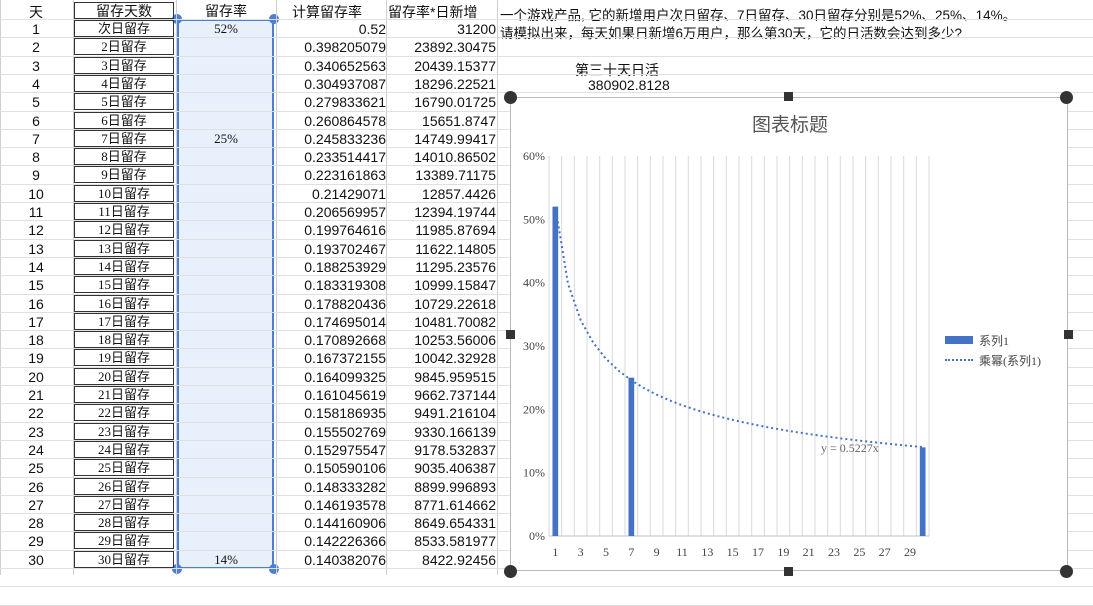  Describe the element at coordinates (345, 138) in the screenshot. I see `cell-calc-rate: 0.245833236` at that location.